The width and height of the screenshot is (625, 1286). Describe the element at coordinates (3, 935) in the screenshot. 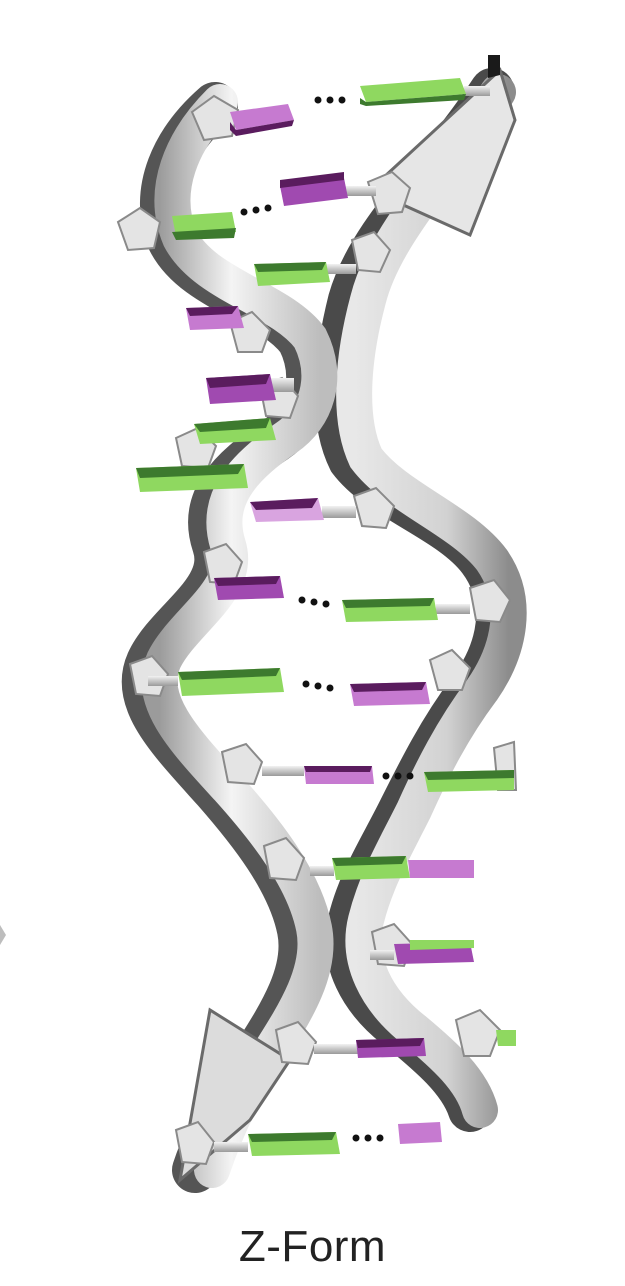

I see `edge-fragment` at that location.